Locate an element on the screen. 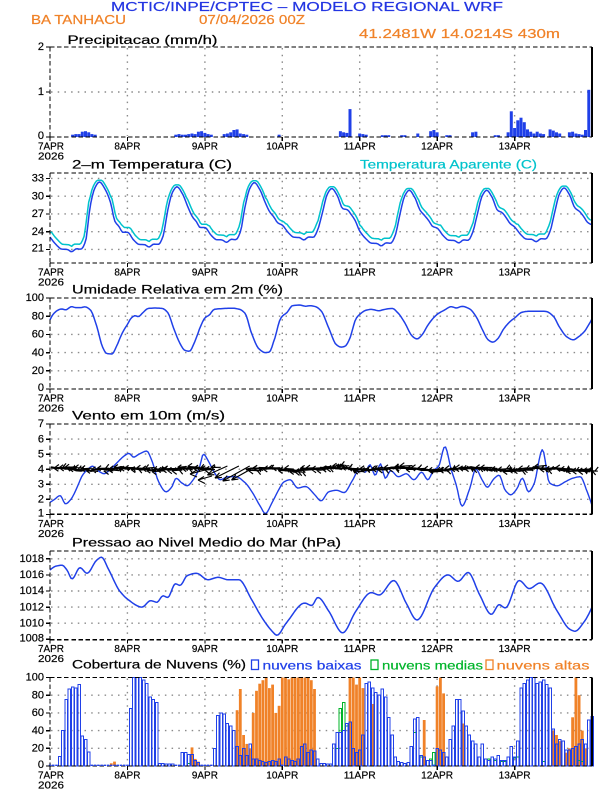 The height and width of the screenshot is (792, 612). svg-text: 1018 is located at coordinates (32, 559).